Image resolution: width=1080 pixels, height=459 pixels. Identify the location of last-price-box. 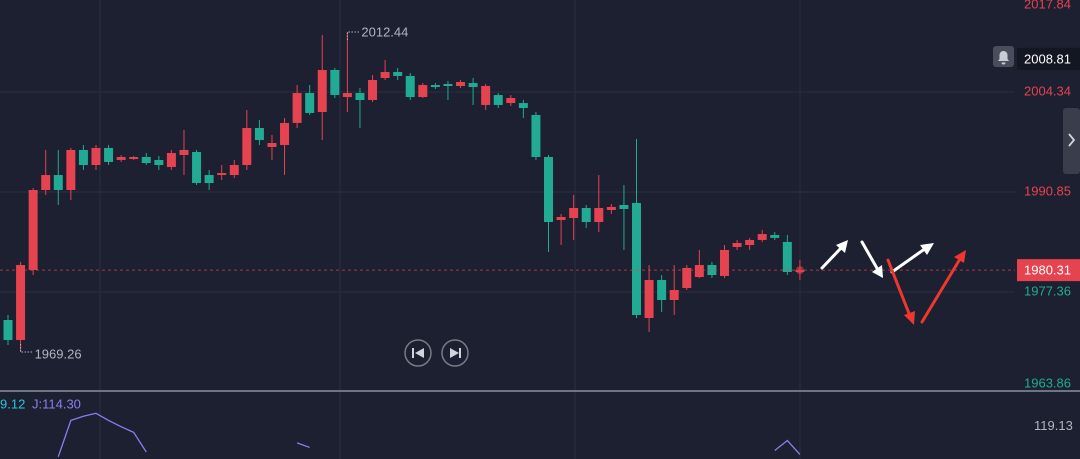
(1048, 270).